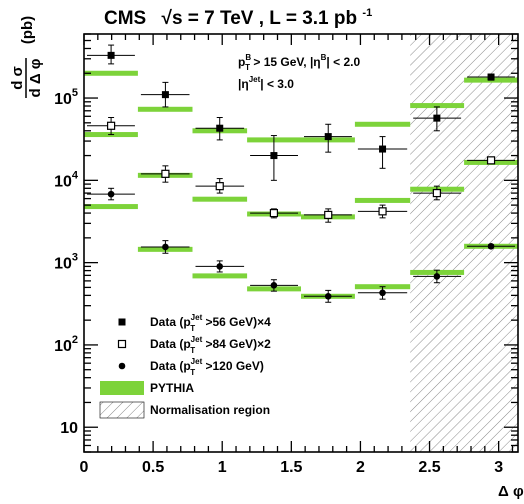 The width and height of the screenshot is (524, 504). I want to click on x-tick-label: 1, so click(222, 467).